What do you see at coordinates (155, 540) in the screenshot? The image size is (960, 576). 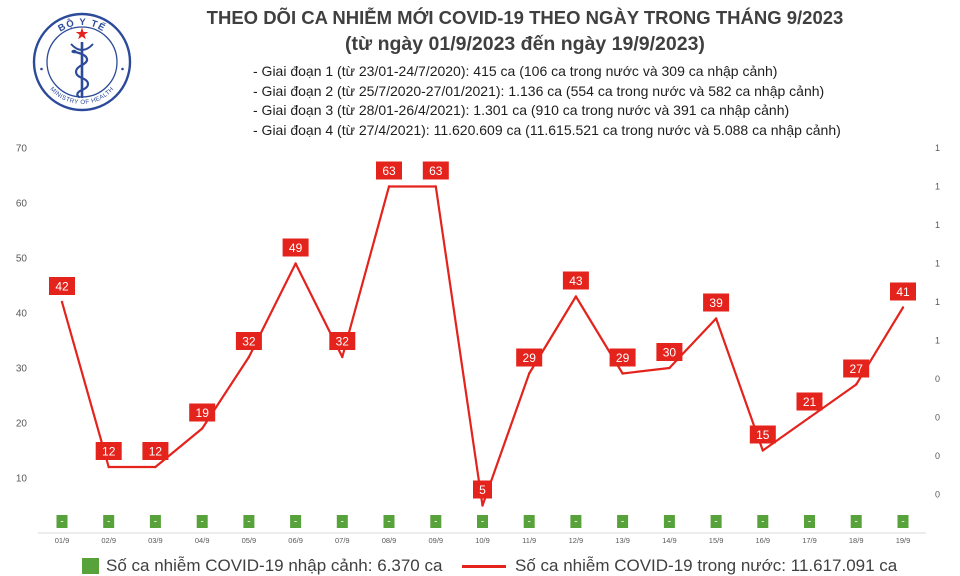 I see `x-tick-label: 03/9` at bounding box center [155, 540].